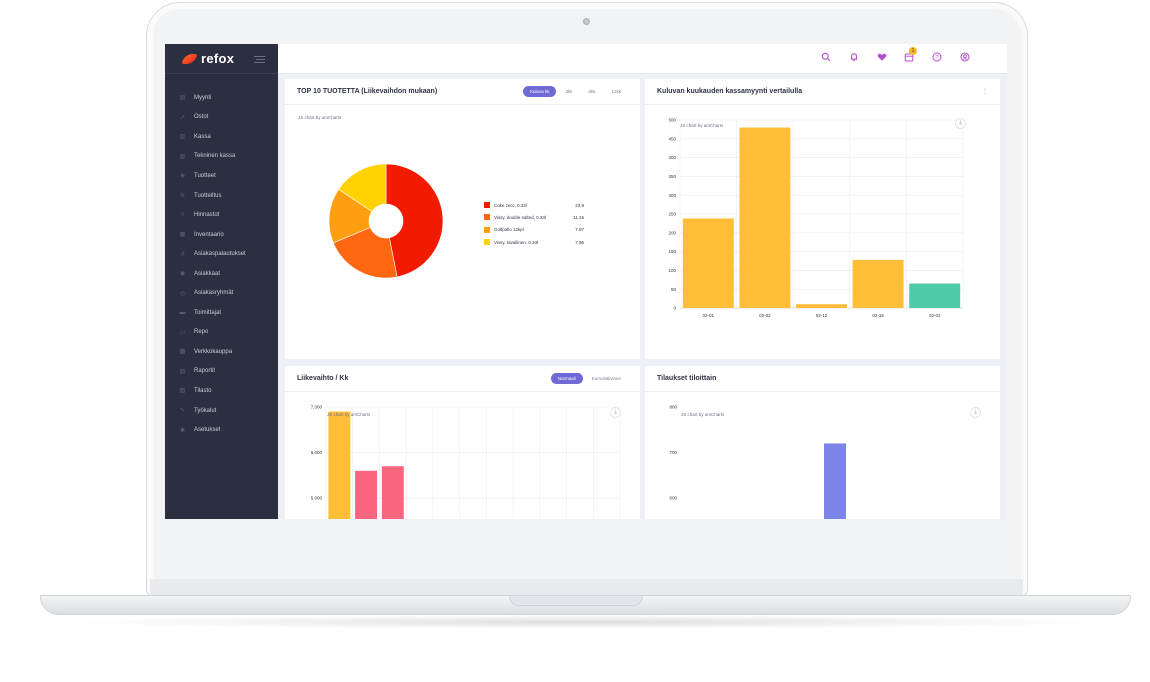  Describe the element at coordinates (534, 230) in the screenshot. I see `legend-item: Golfpallo 12kpl 7.97` at that location.